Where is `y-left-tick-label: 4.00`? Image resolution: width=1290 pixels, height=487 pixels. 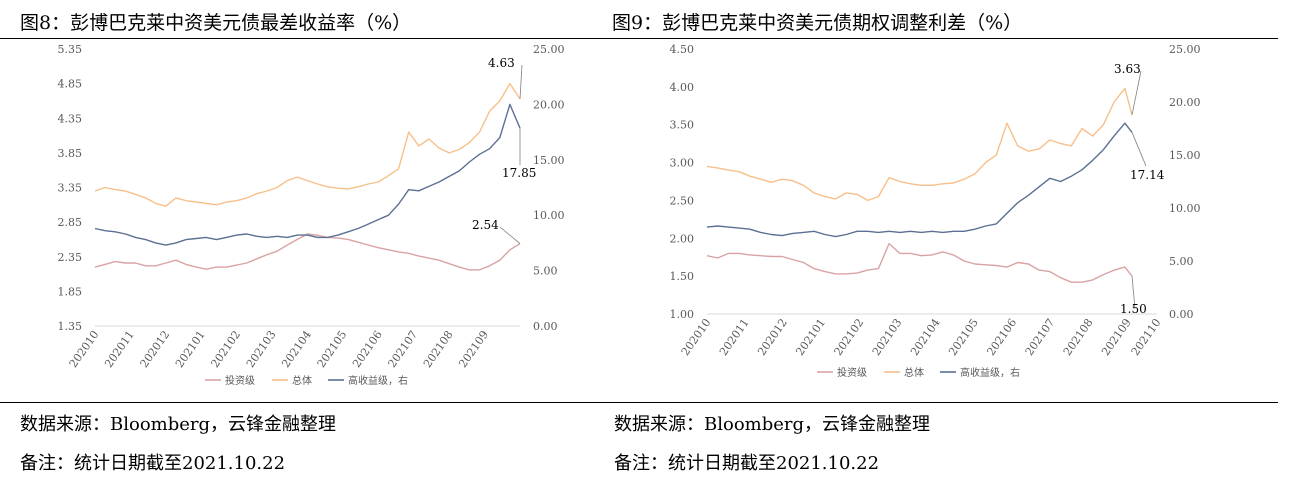 y-left-tick-label: 4.00 is located at coordinates (682, 87).